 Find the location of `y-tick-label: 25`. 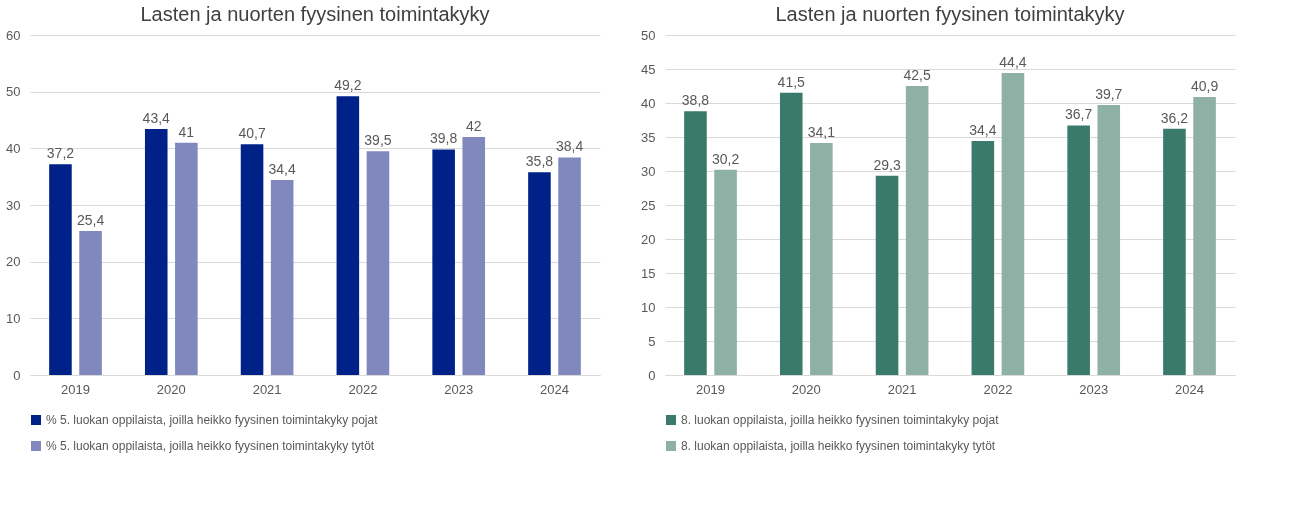

y-tick-label: 25 is located at coordinates (648, 205).